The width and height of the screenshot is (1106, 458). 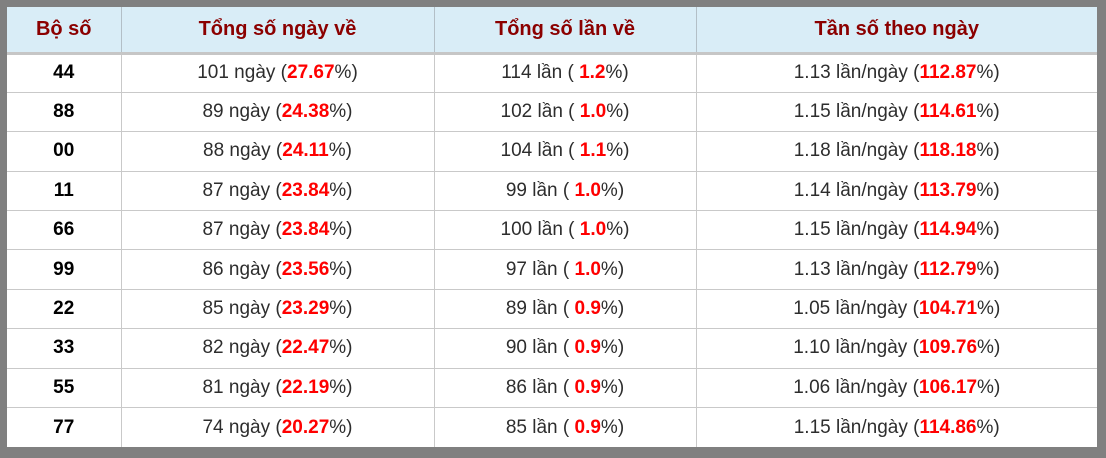 I want to click on days-text: 85 ngày (, so click(x=242, y=309).